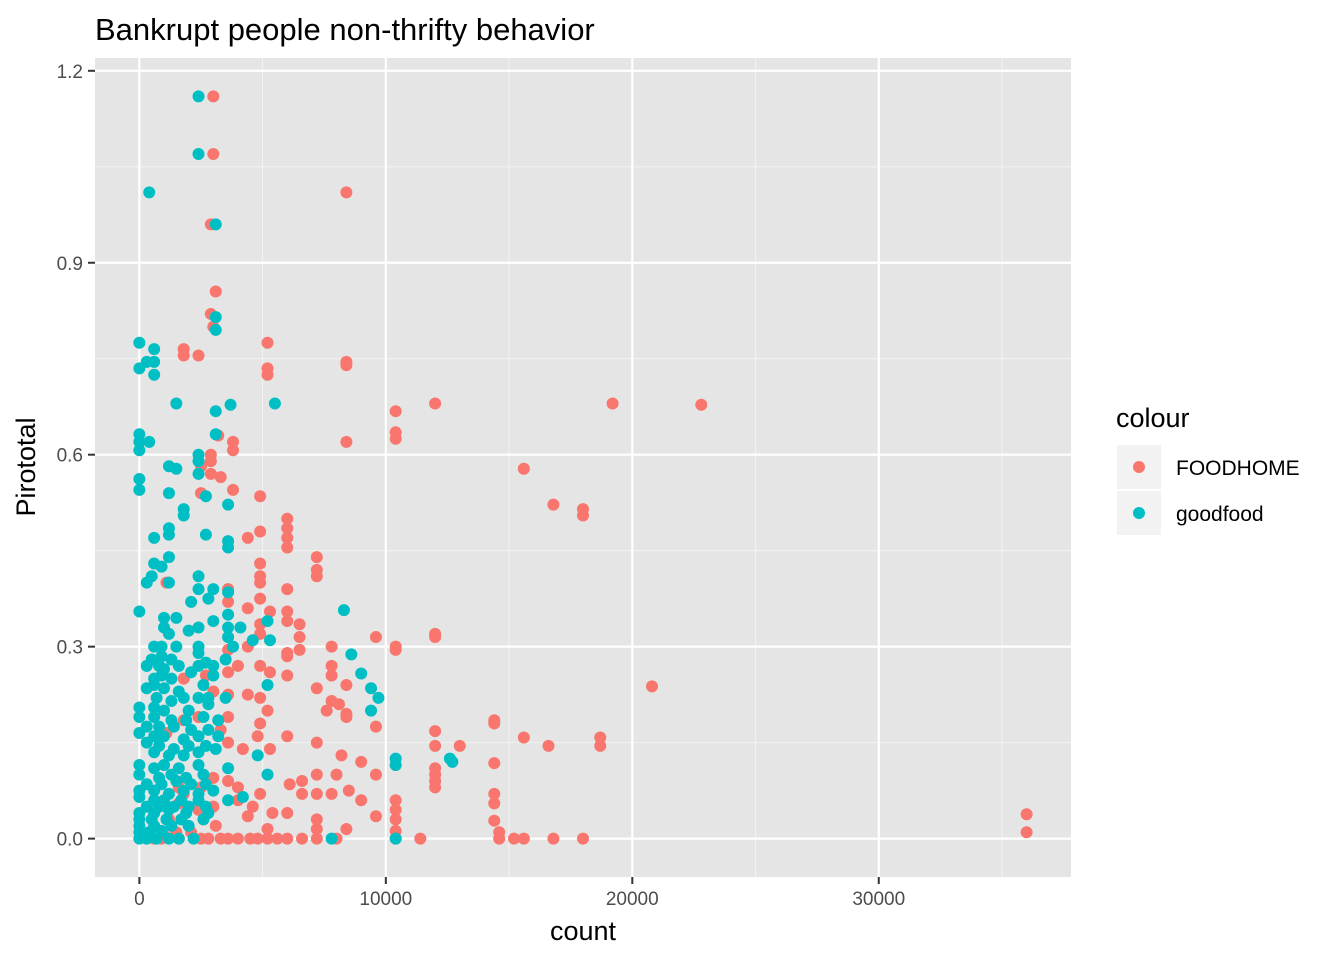  Describe the element at coordinates (1220, 514) in the screenshot. I see `legend-label: goodfood` at that location.